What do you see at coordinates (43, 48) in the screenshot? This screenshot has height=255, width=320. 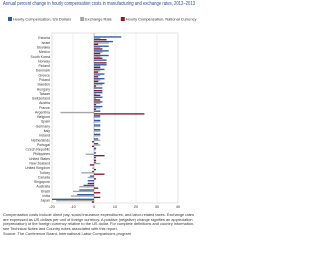 I see `y-tick-label: Slovakia` at bounding box center [43, 48].